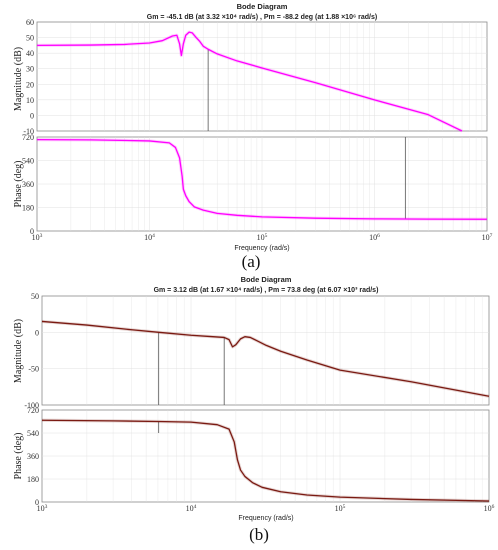 The height and width of the screenshot is (550, 498). I want to click on figure-a-phase-ytick-label: 0, so click(32, 231).